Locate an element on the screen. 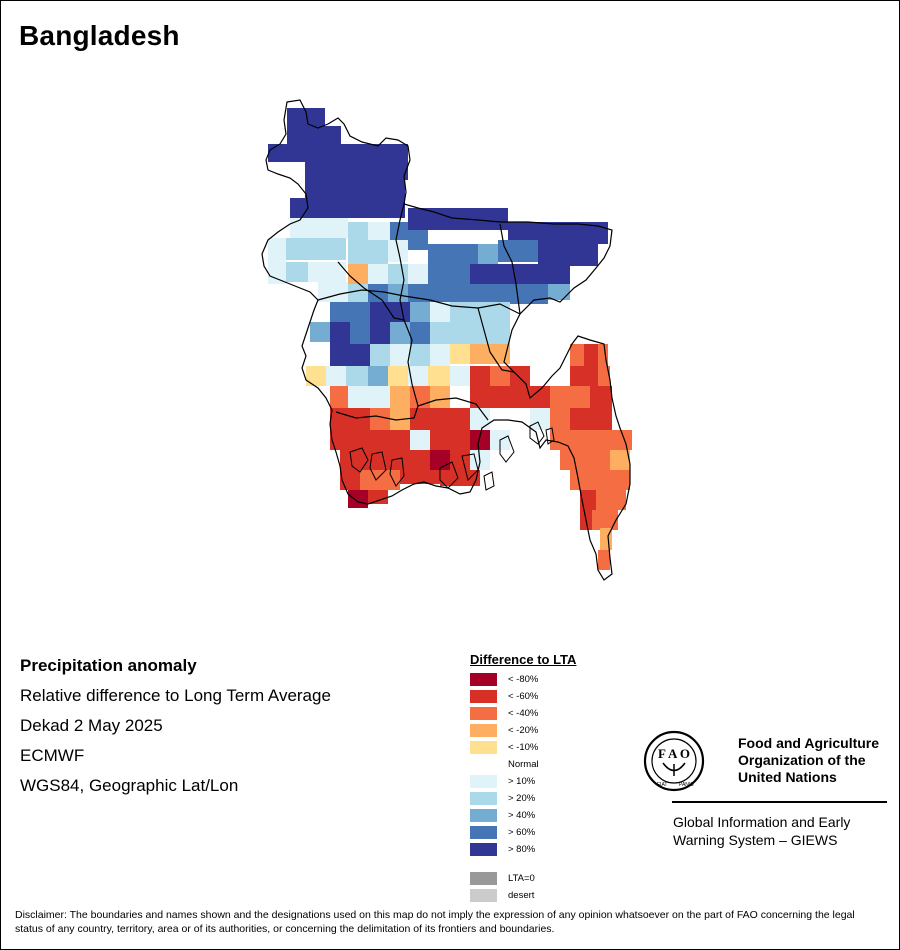 The width and height of the screenshot is (900, 950). legend-item: > 40% is located at coordinates (555, 815).